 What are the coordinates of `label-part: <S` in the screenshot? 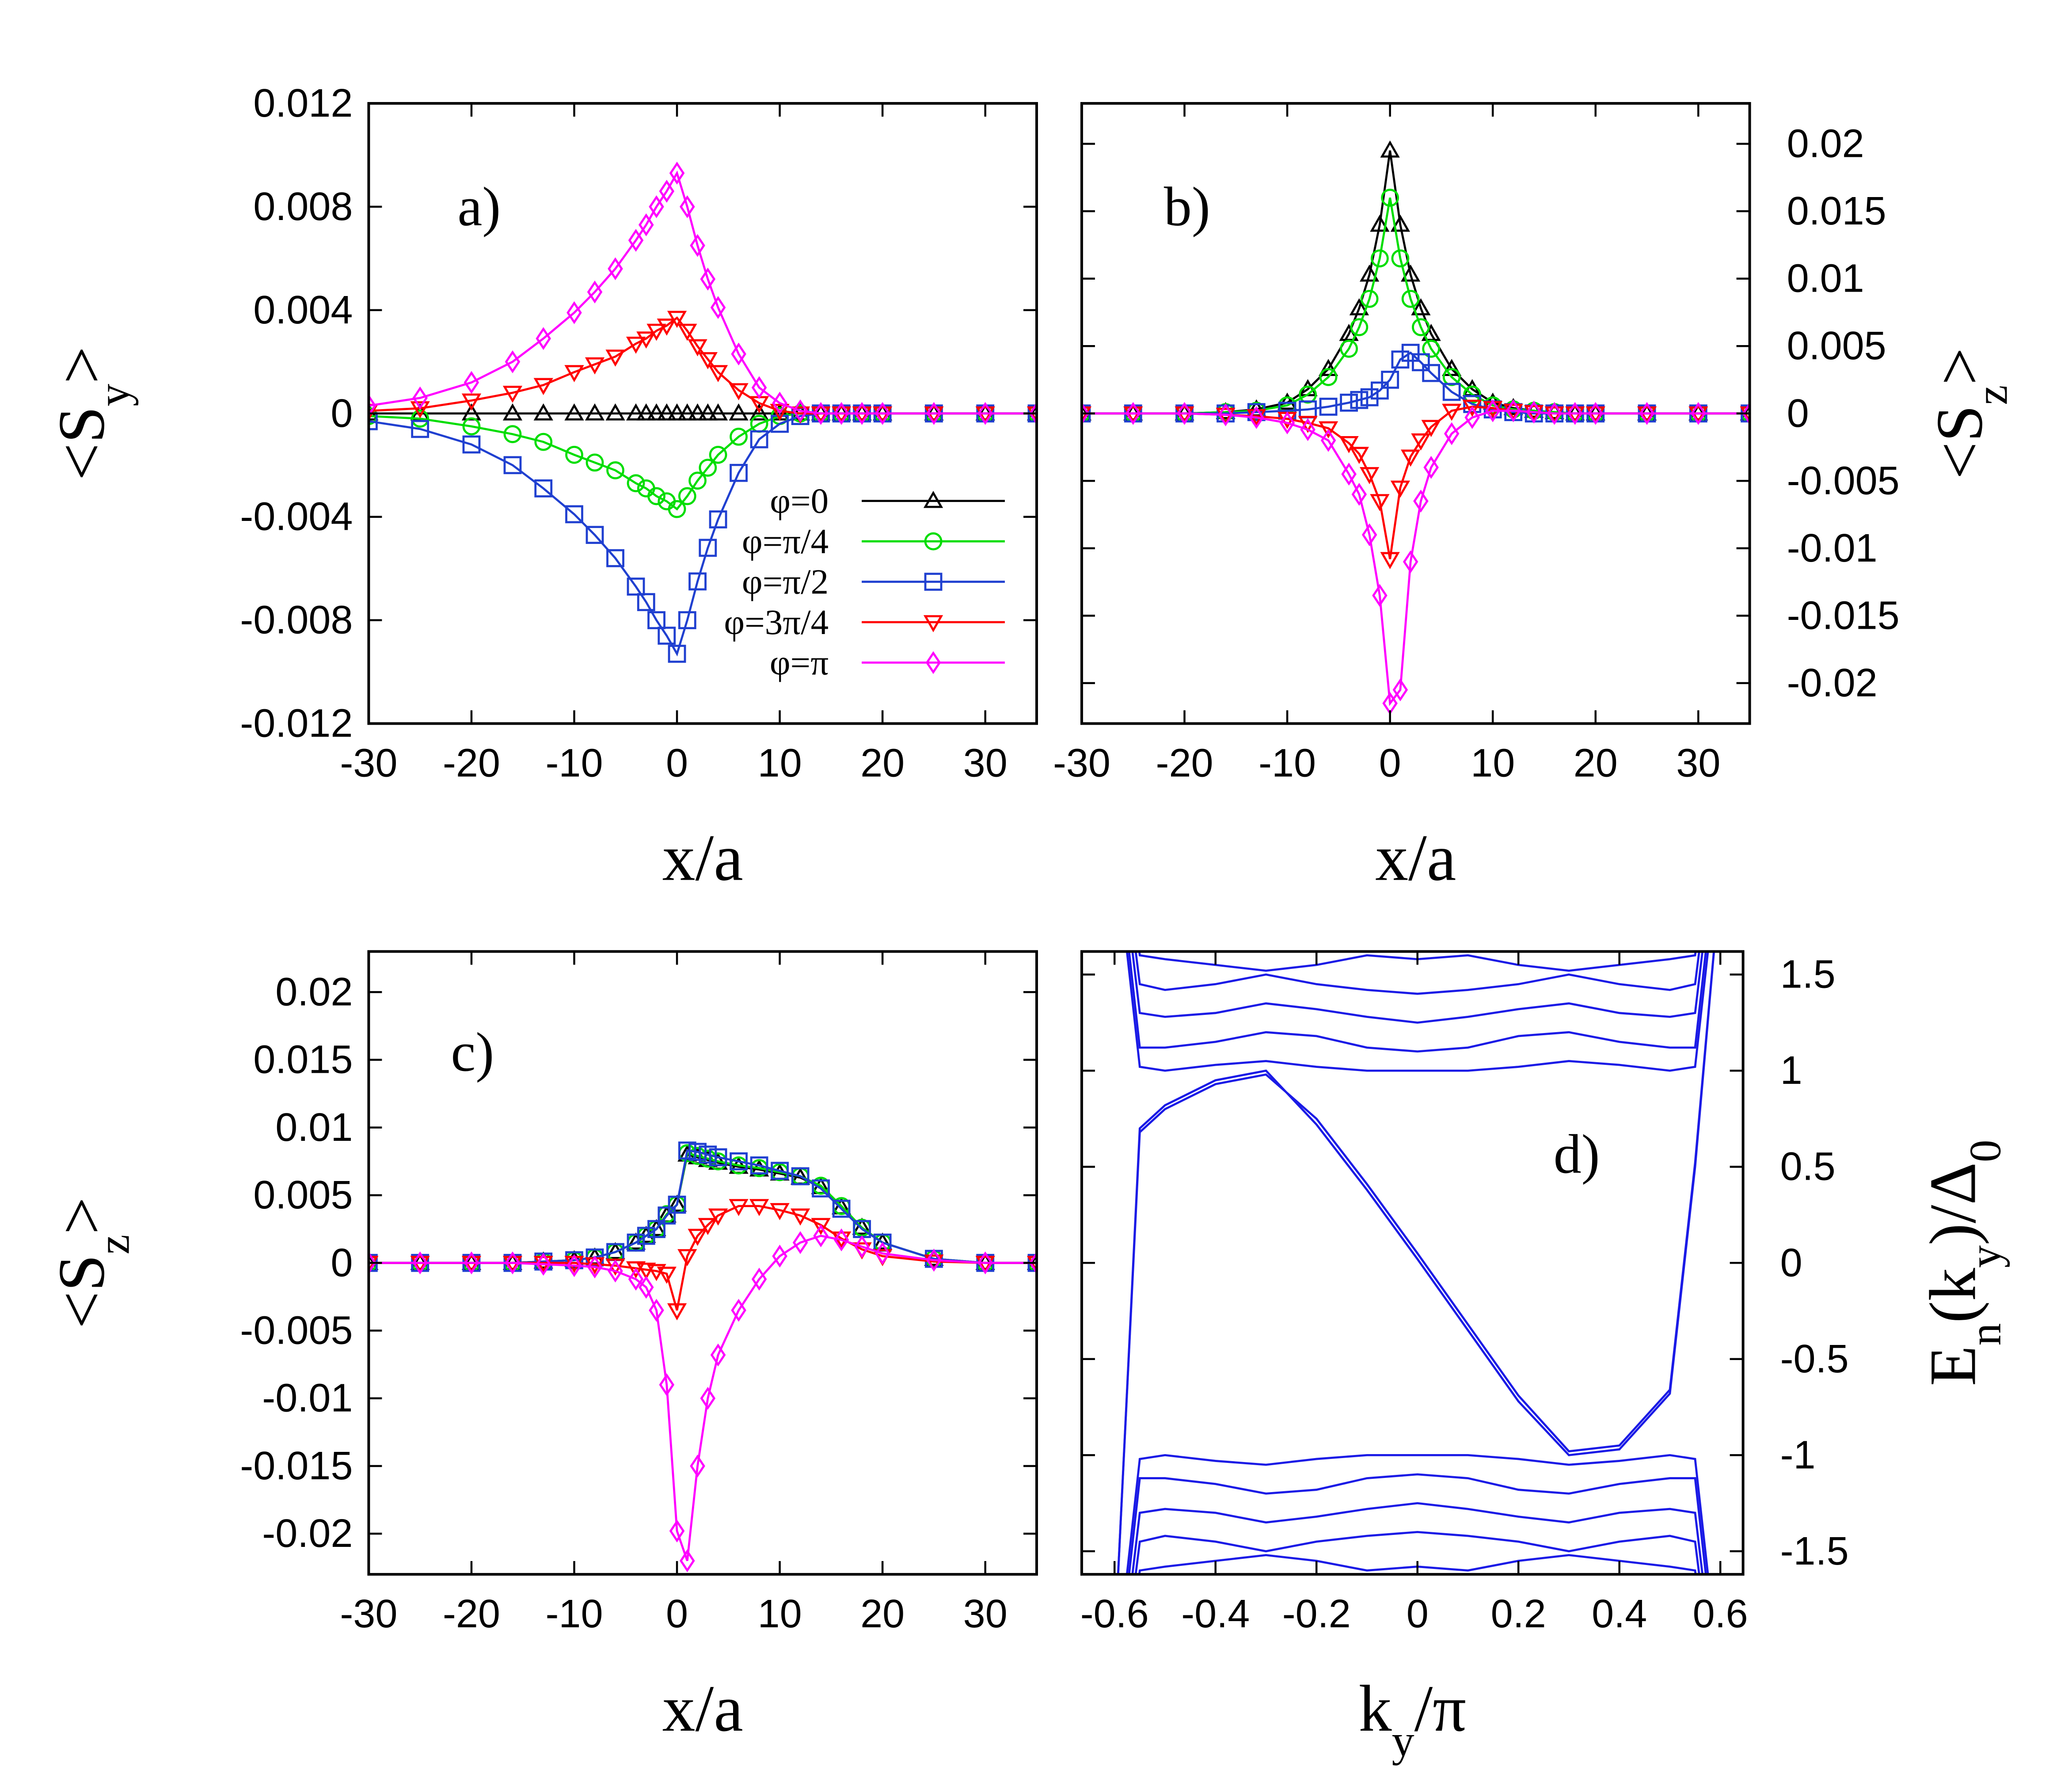 It's located at (1960, 442).